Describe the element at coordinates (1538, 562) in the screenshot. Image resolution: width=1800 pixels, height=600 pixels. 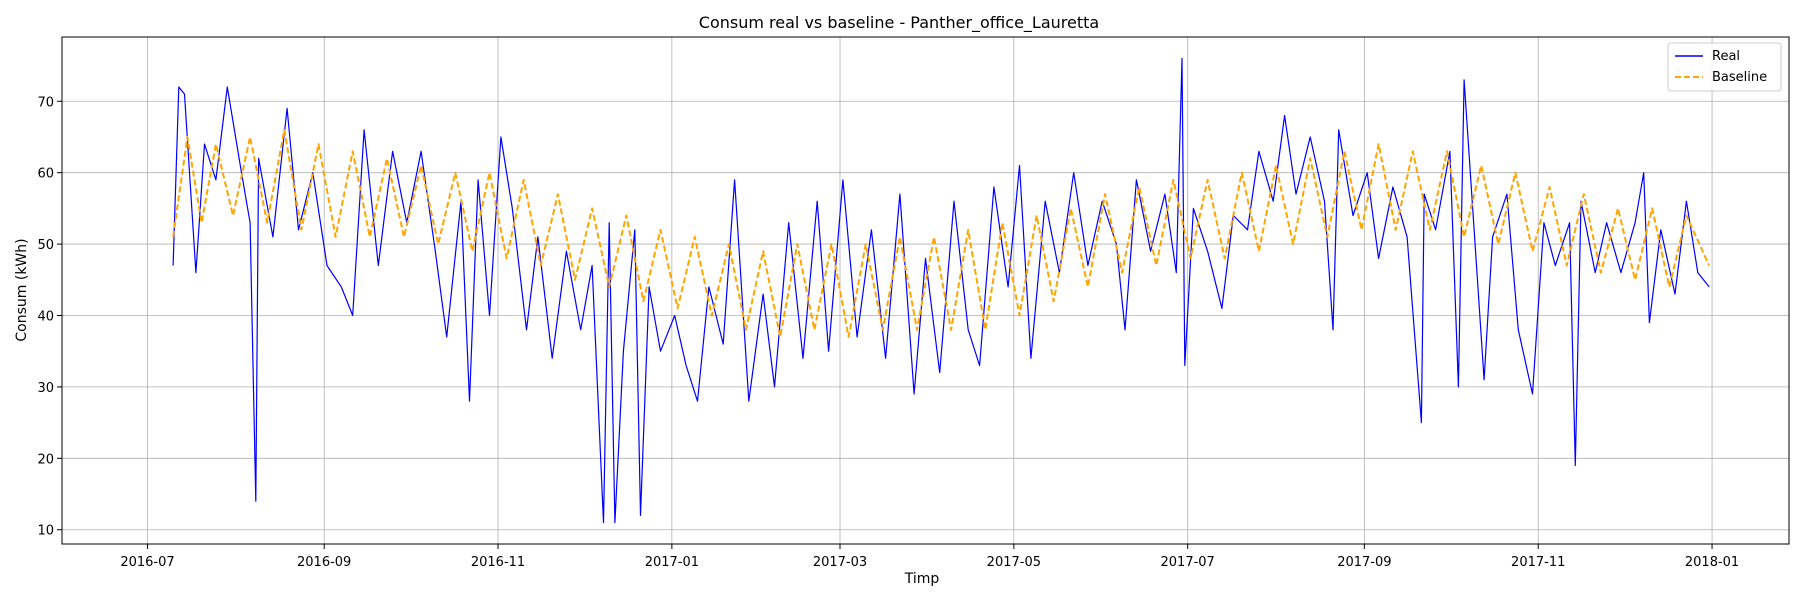
I see `x-tick-label: 2017-11` at that location.